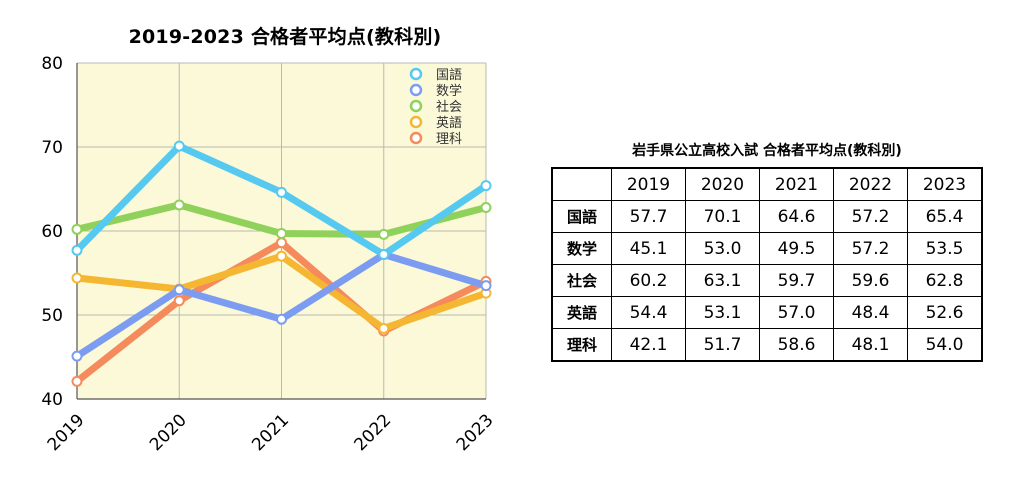  Describe the element at coordinates (648, 345) in the screenshot. I see `table-cell: 42.1` at that location.